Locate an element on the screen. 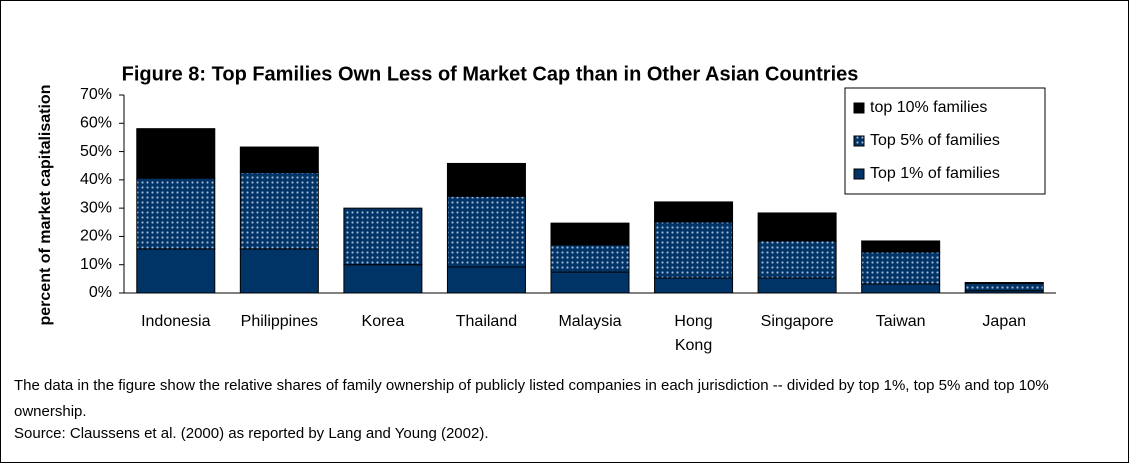 This screenshot has width=1130, height=464. x-tick-label: Malaysia is located at coordinates (590, 321).